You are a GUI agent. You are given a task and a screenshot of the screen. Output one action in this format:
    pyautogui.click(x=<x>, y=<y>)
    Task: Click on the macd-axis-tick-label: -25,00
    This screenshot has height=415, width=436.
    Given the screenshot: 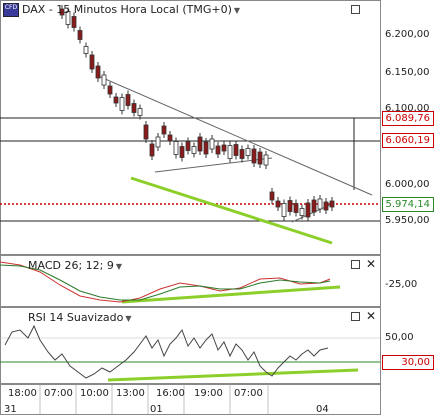 What is the action you would take?
    pyautogui.click(x=401, y=284)
    